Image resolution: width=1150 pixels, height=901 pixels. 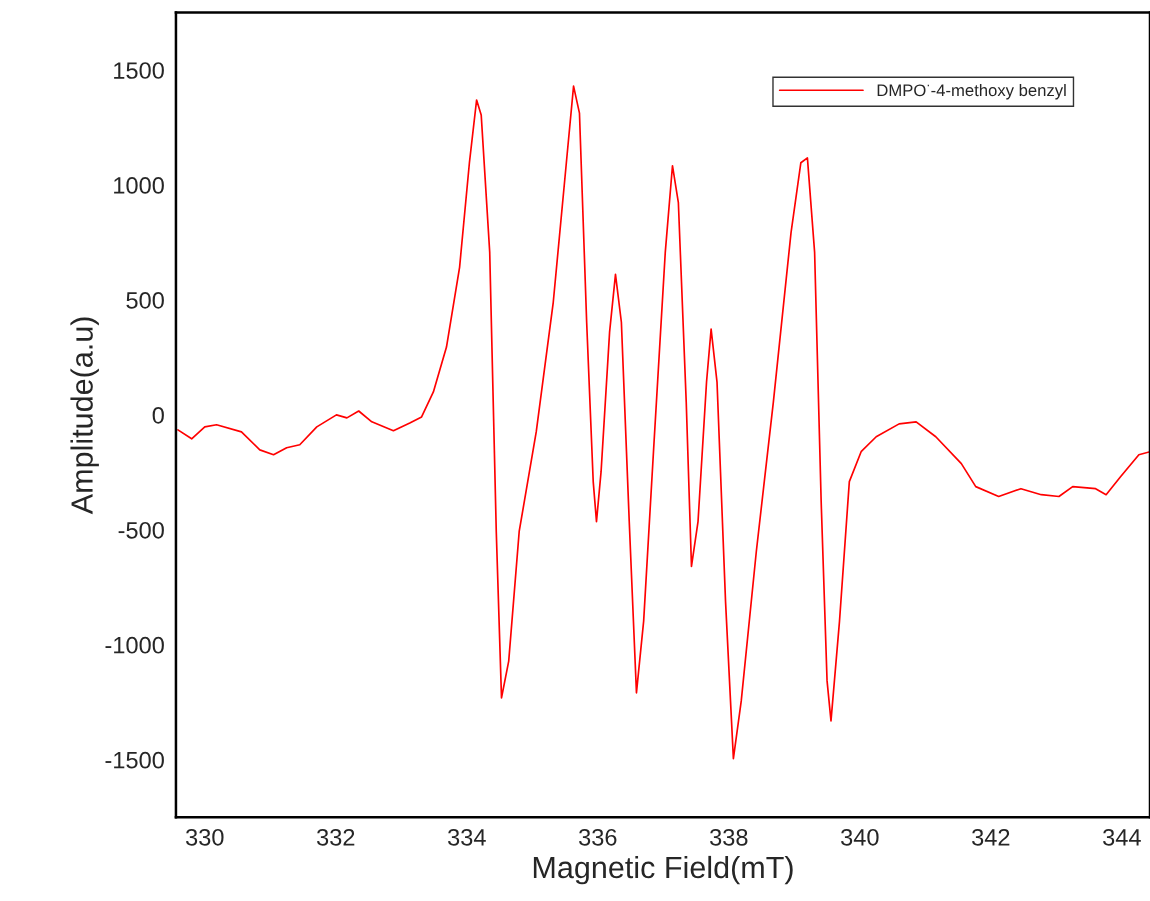 I want to click on y-tick-label: -1000, so click(x=134, y=645).